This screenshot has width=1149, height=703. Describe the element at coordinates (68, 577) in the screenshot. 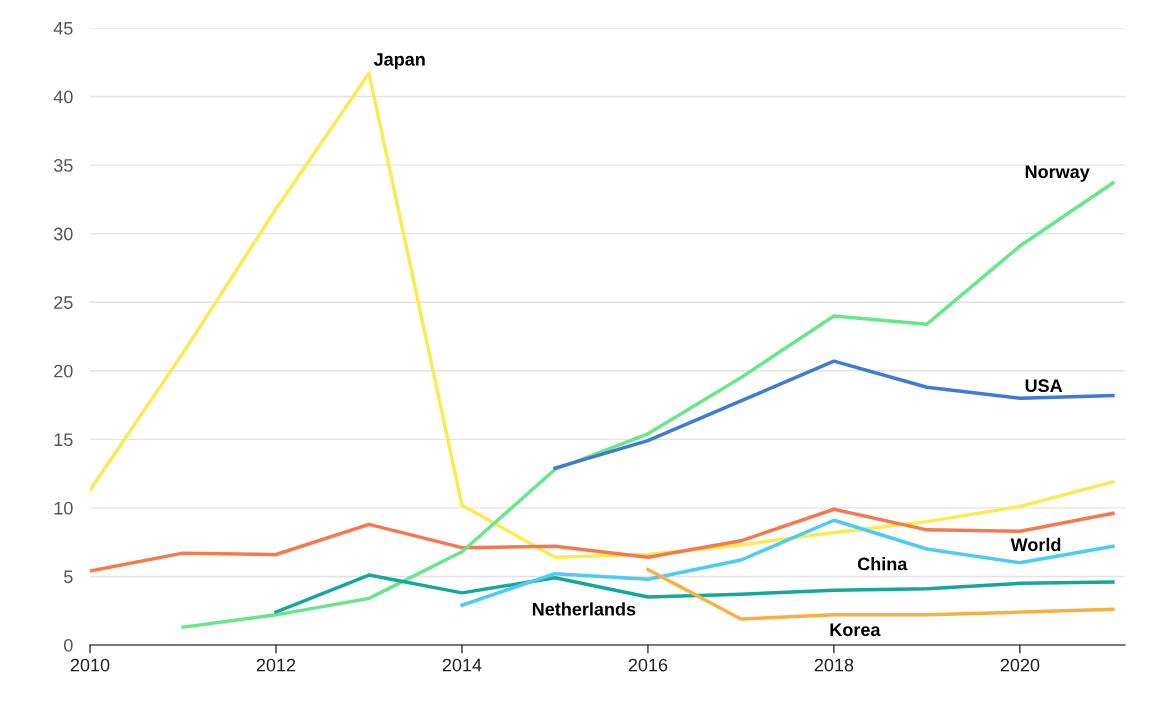

I see `y-tick-label: 5` at that location.